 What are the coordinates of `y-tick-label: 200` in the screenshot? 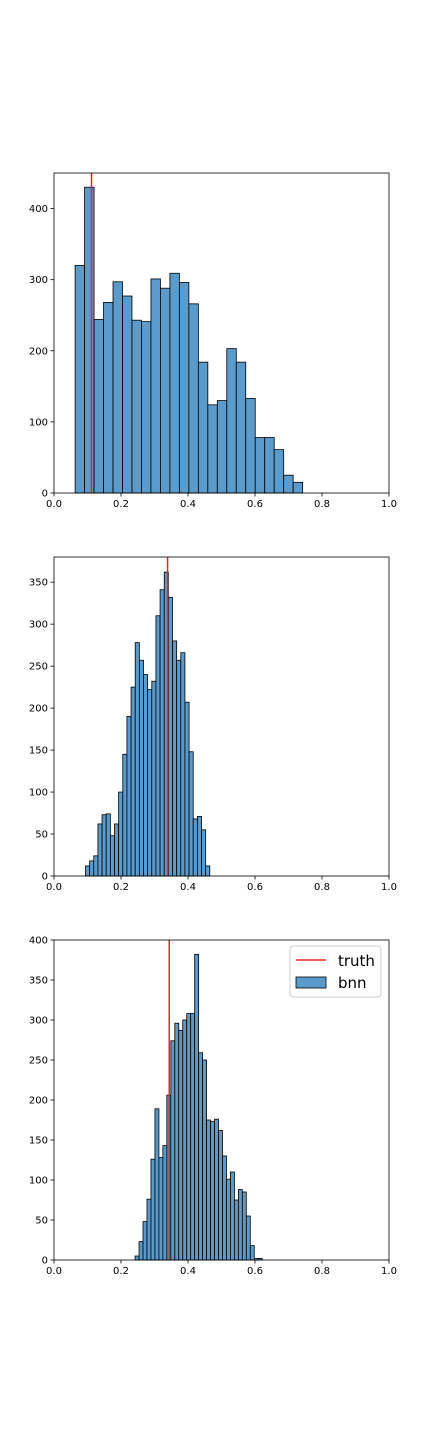 It's located at (38, 1101).